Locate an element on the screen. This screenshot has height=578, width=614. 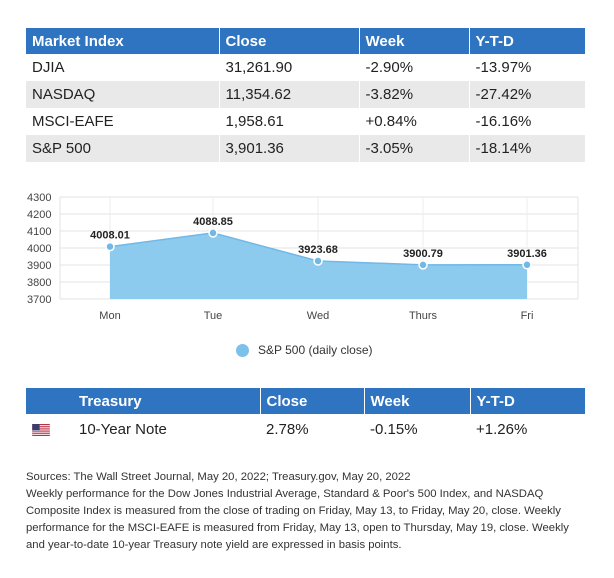
table-row: 10-Year Note 2.78% -0.15% +1.26% is located at coordinates (305, 429).